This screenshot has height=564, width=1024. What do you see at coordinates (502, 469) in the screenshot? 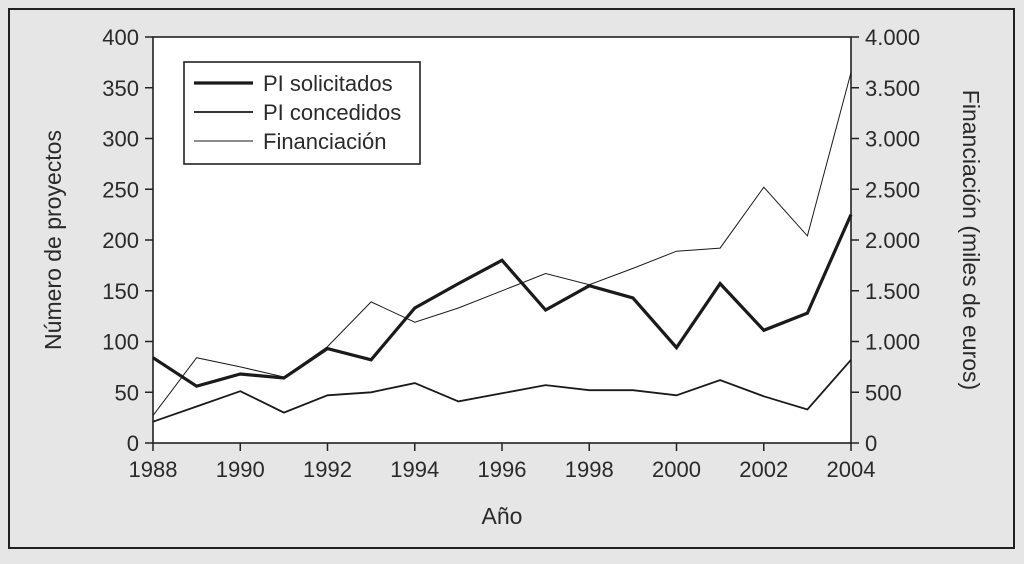
I see `x-tick-label: 1996` at bounding box center [502, 469].